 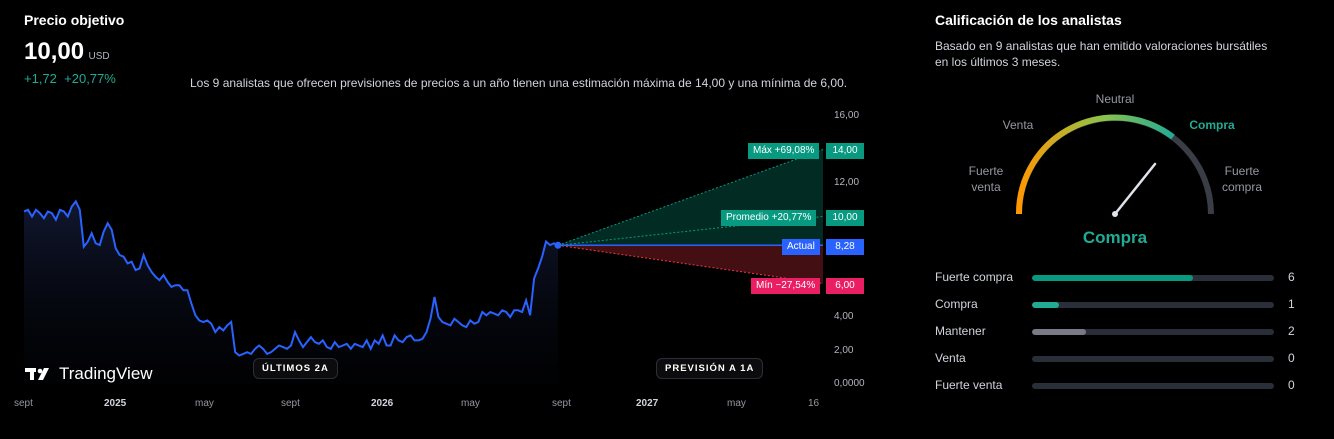 What do you see at coordinates (801, 247) in the screenshot?
I see `current-tag-label: Actual` at bounding box center [801, 247].